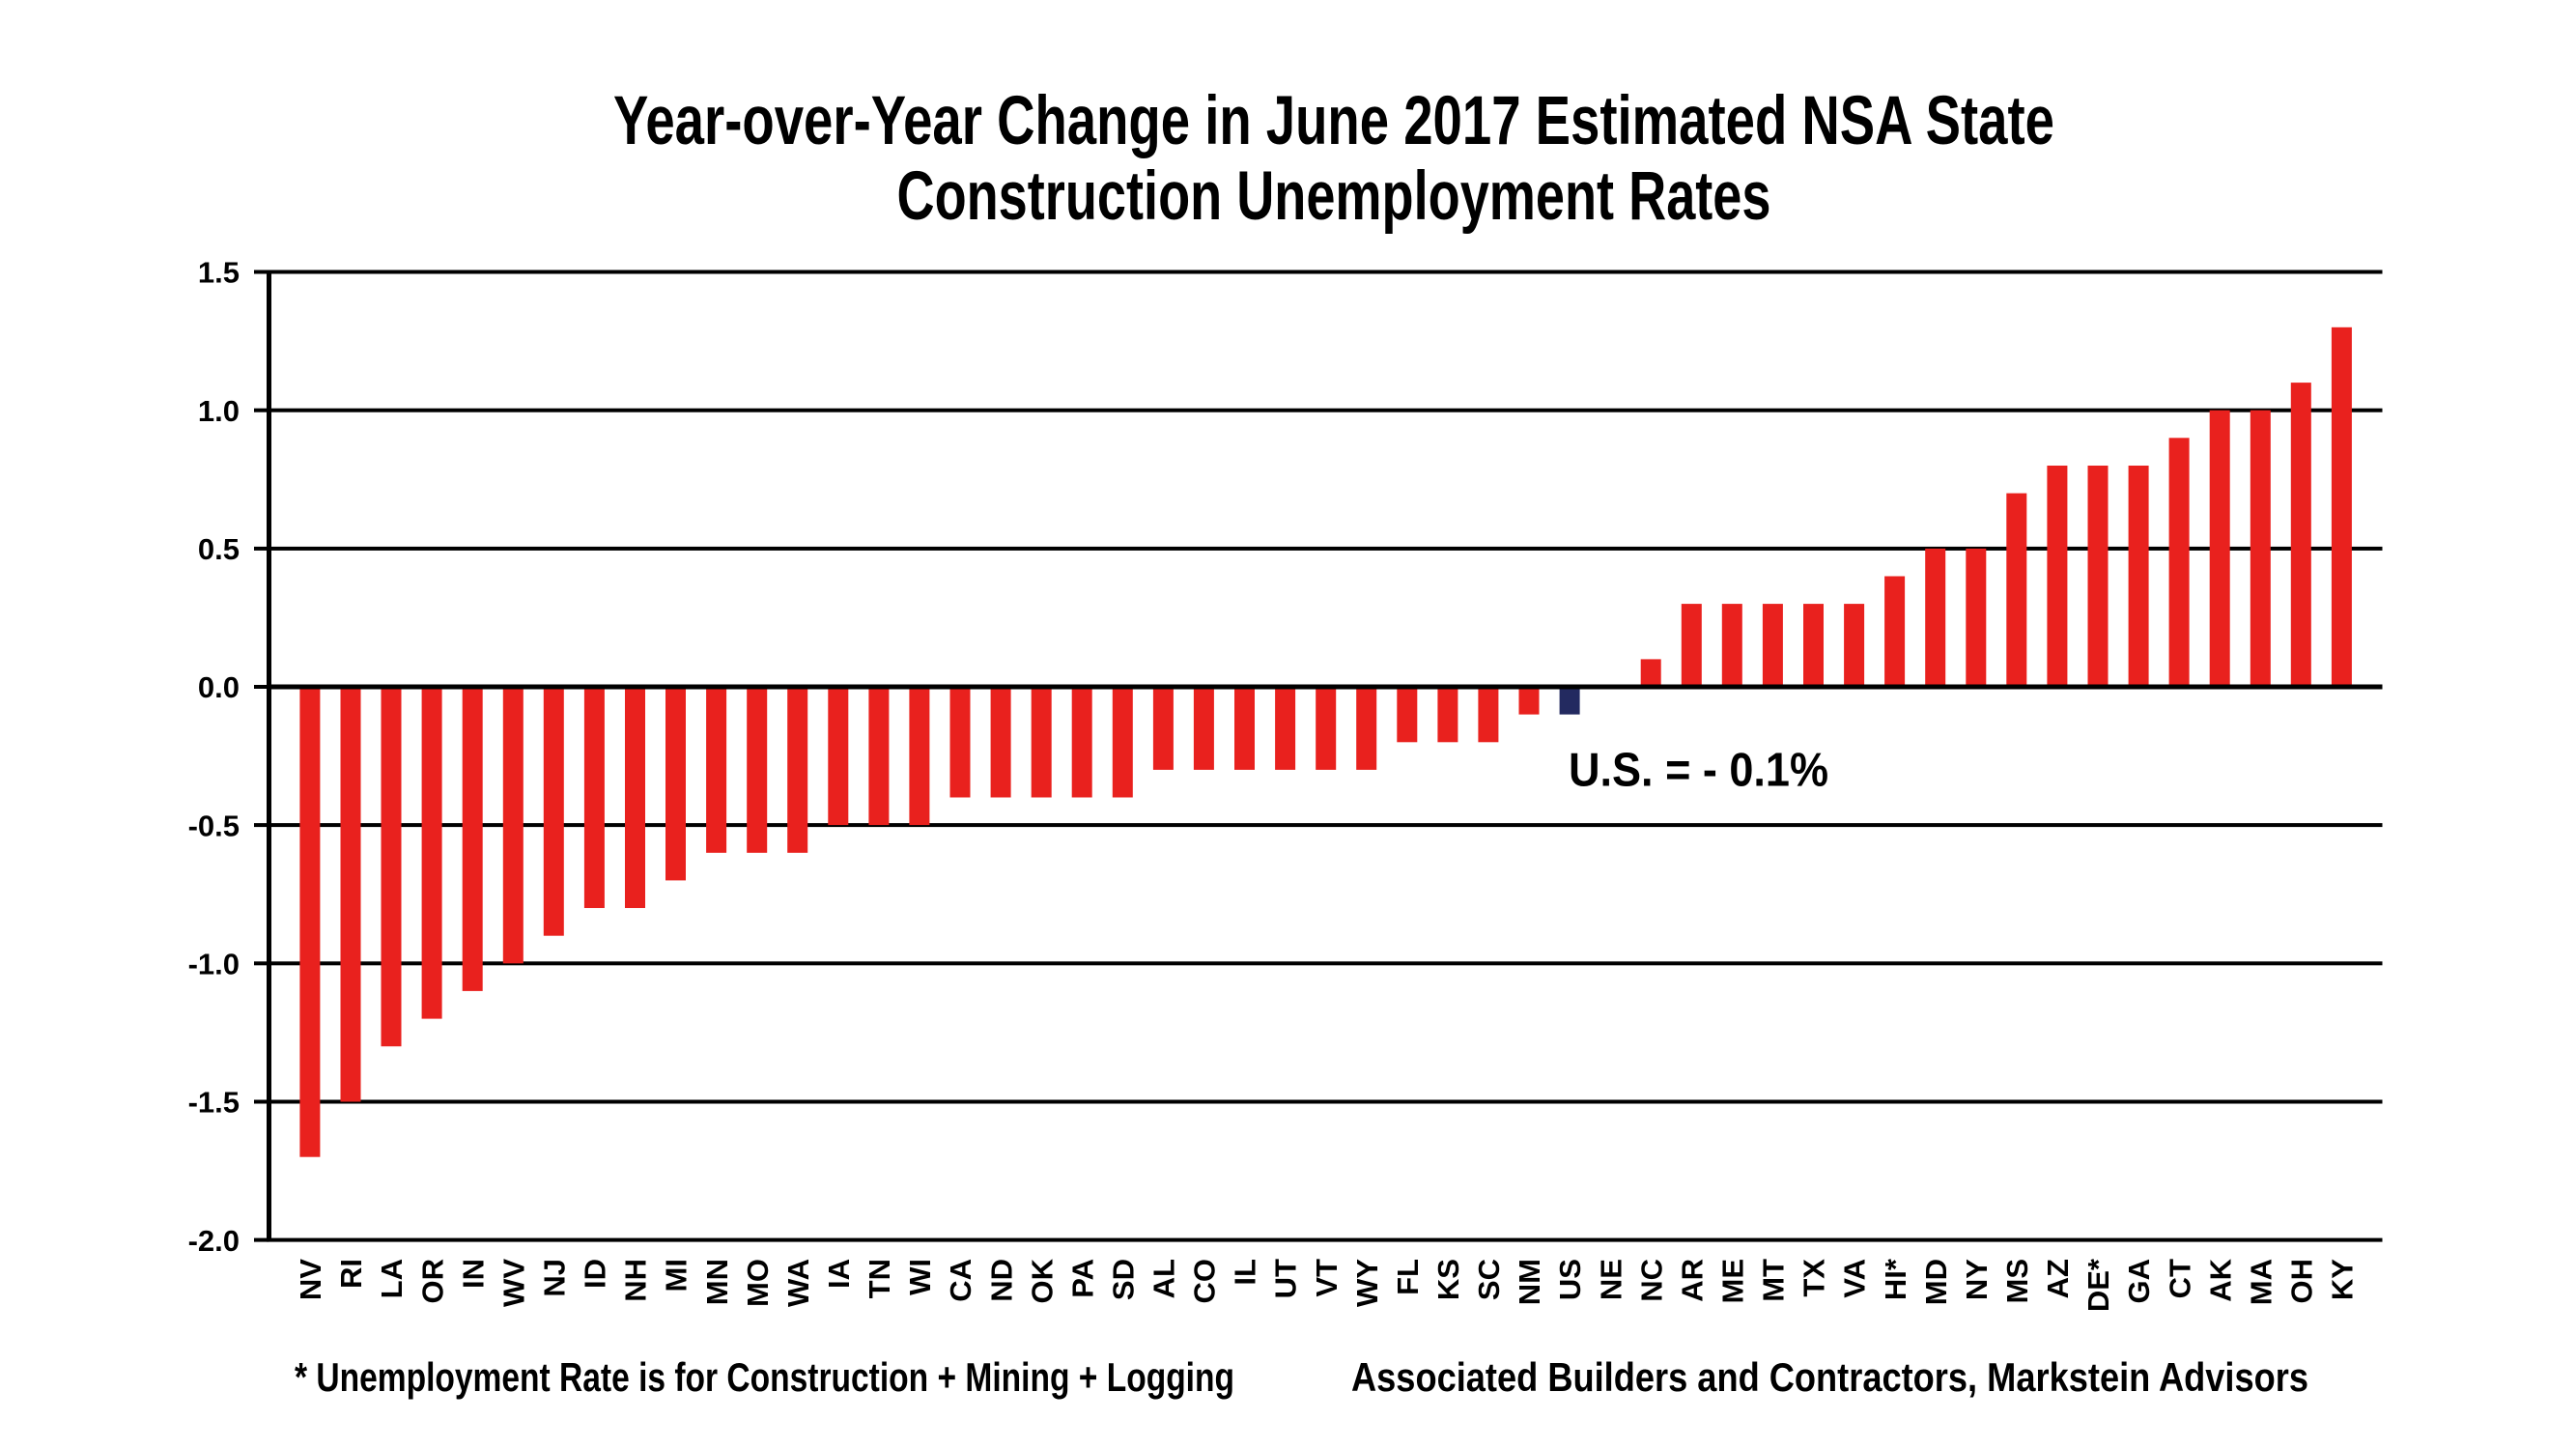  Describe the element at coordinates (2343, 1279) in the screenshot. I see `svg-text: KY` at that location.